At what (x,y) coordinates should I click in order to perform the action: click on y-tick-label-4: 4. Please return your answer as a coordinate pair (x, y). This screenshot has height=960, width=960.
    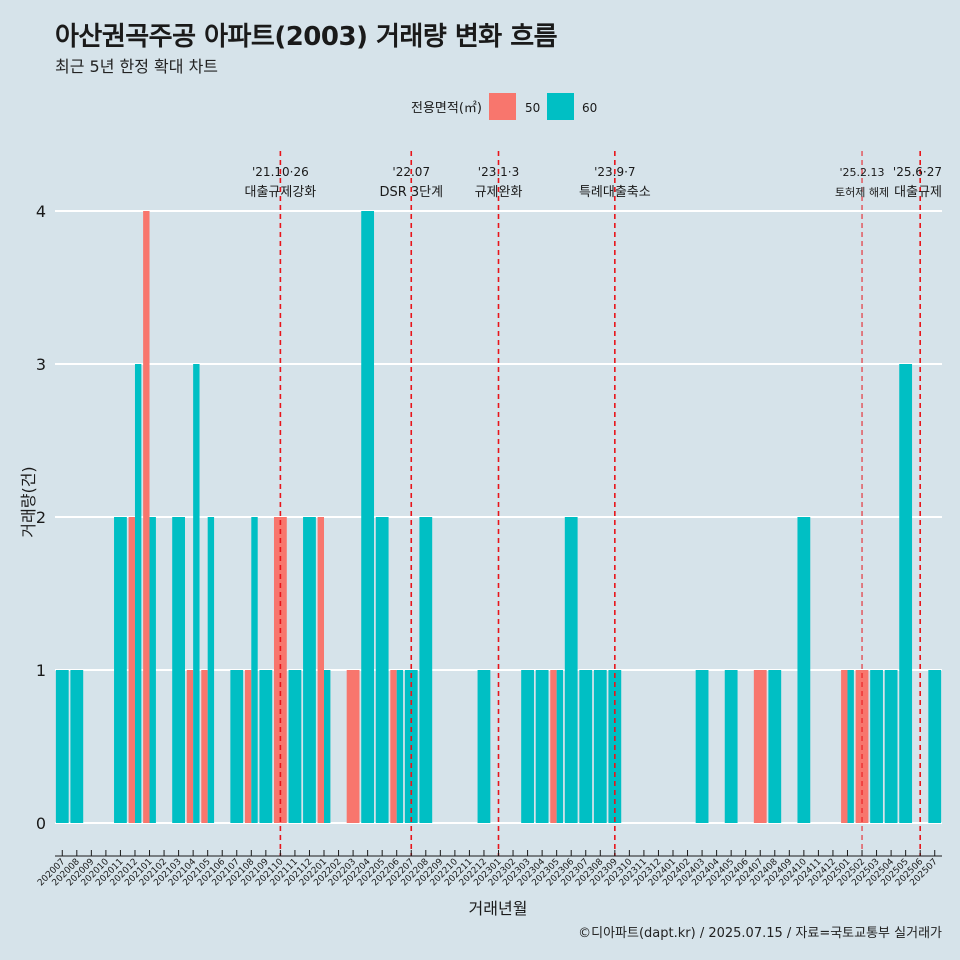
    Looking at the image, I should click on (41, 211).